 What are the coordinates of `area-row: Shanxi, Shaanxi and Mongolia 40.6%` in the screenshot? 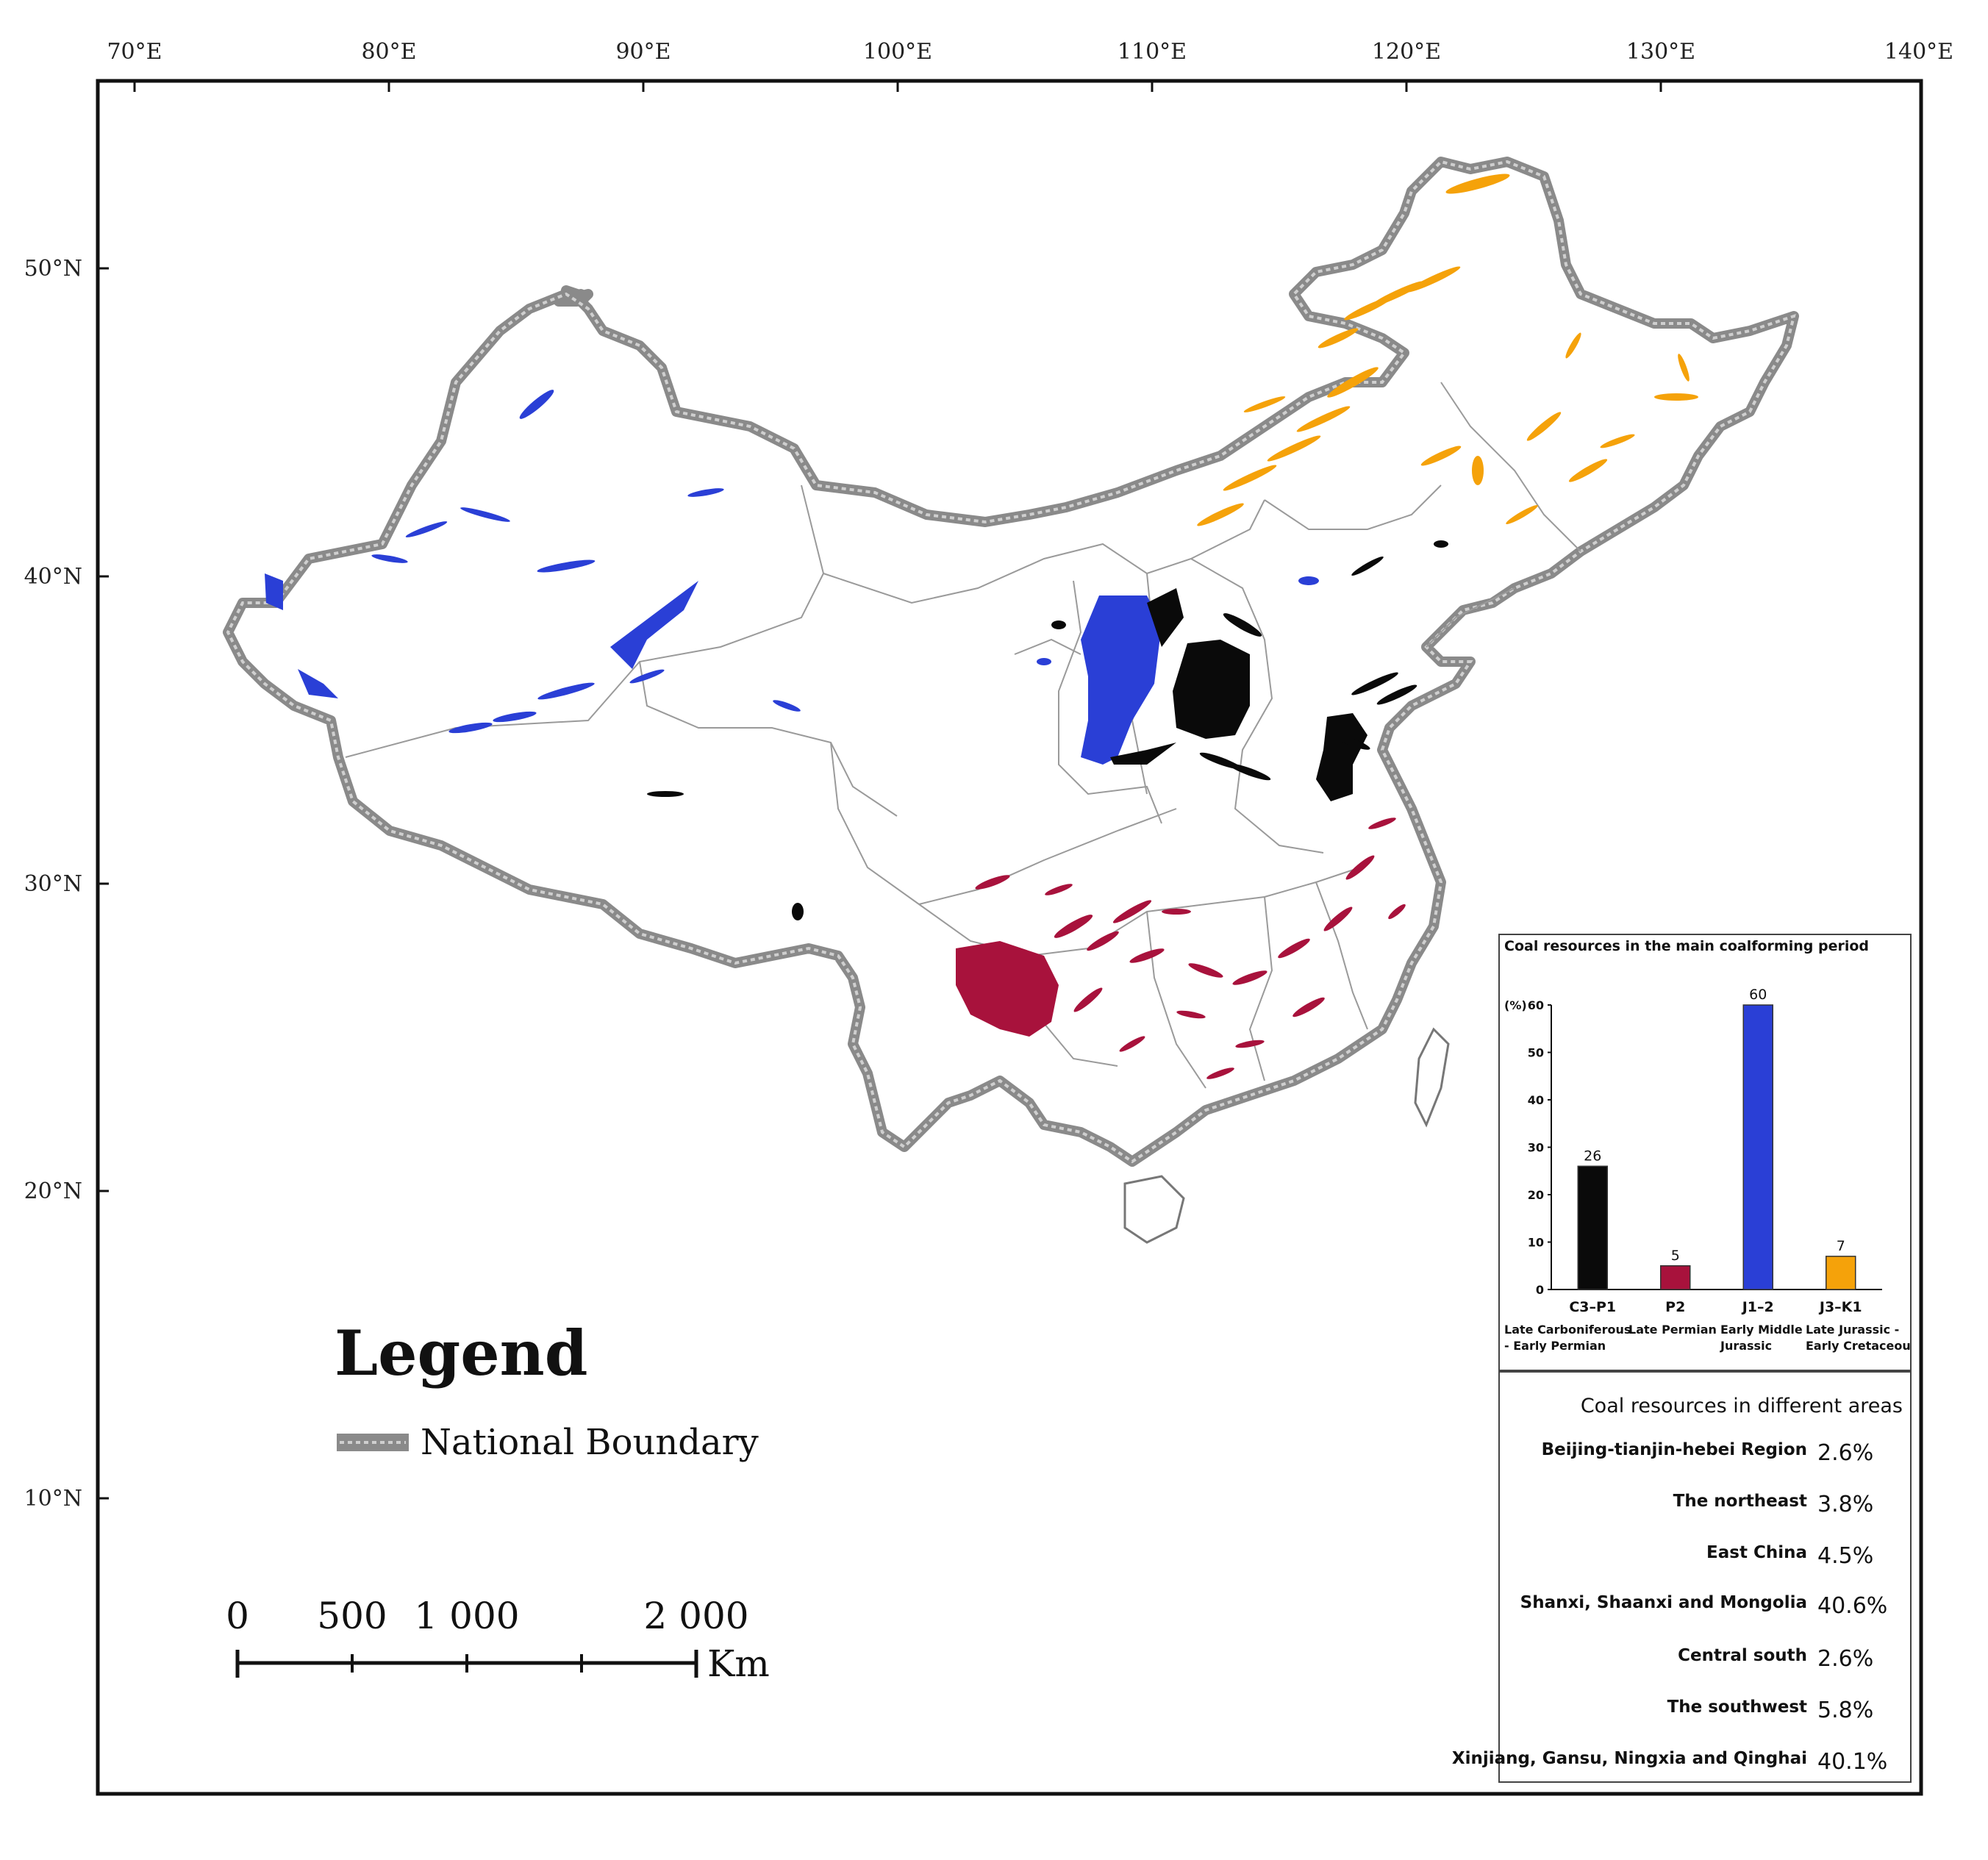 It's located at (1705, 1608).